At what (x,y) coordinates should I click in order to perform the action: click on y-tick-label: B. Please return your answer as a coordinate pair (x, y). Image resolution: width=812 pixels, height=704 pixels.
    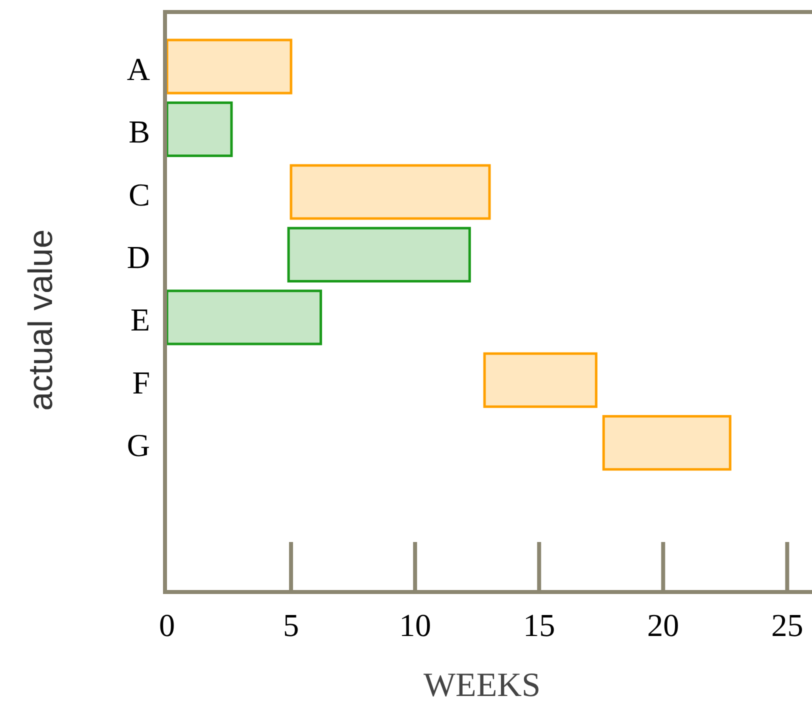
    Looking at the image, I should click on (139, 132).